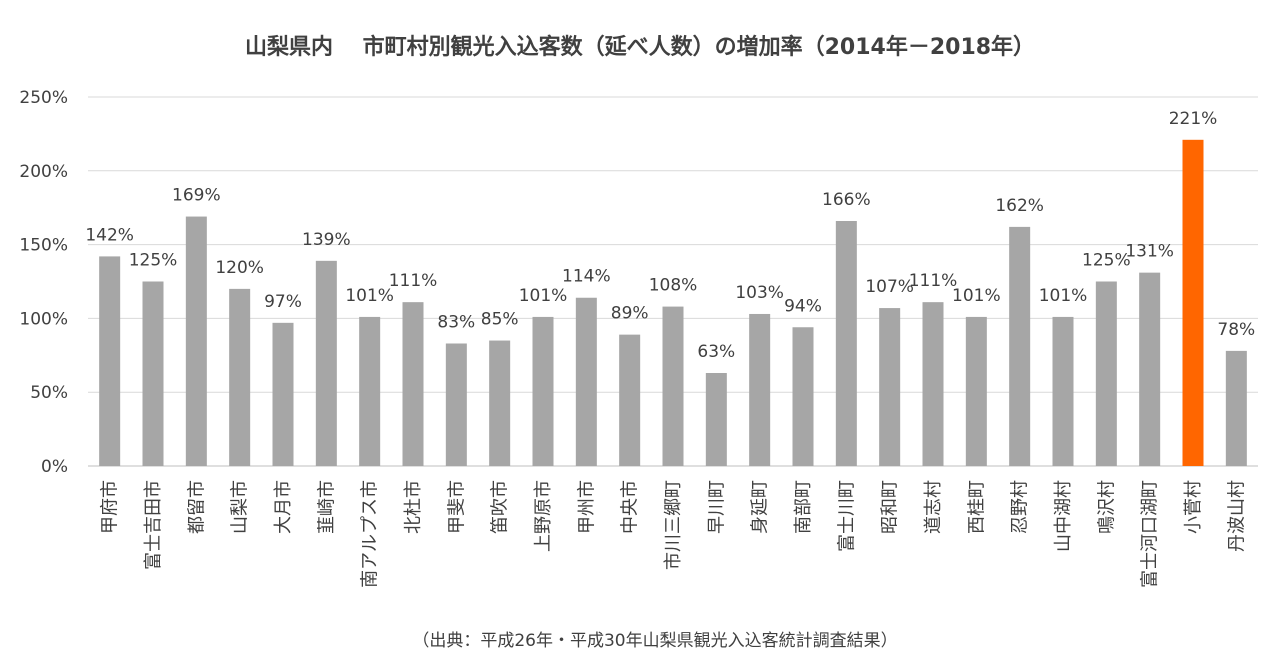  I want to click on y-tick-label: 50%, so click(49, 393).